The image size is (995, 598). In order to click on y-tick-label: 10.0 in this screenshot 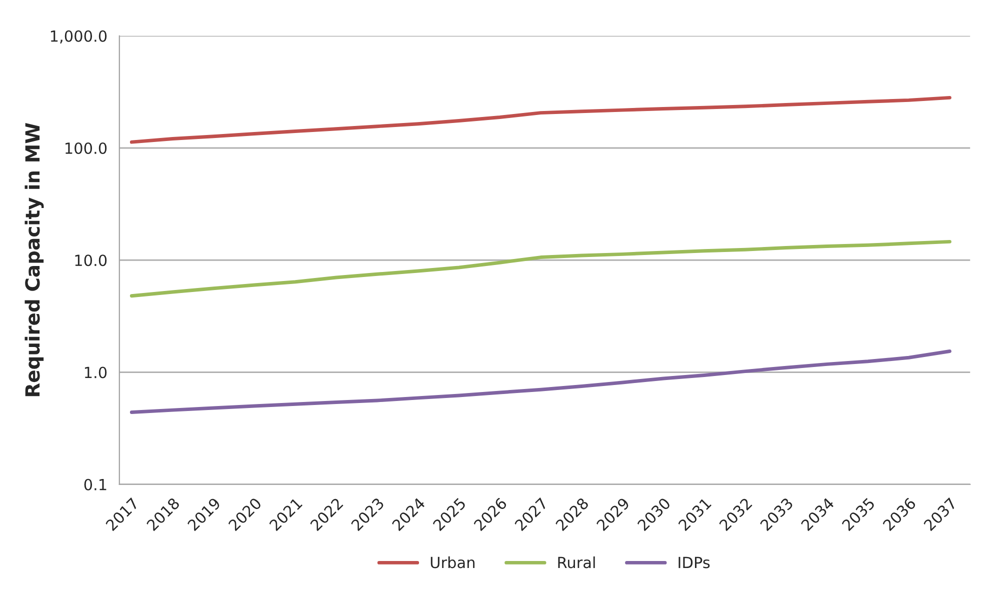, I will do `click(91, 260)`.